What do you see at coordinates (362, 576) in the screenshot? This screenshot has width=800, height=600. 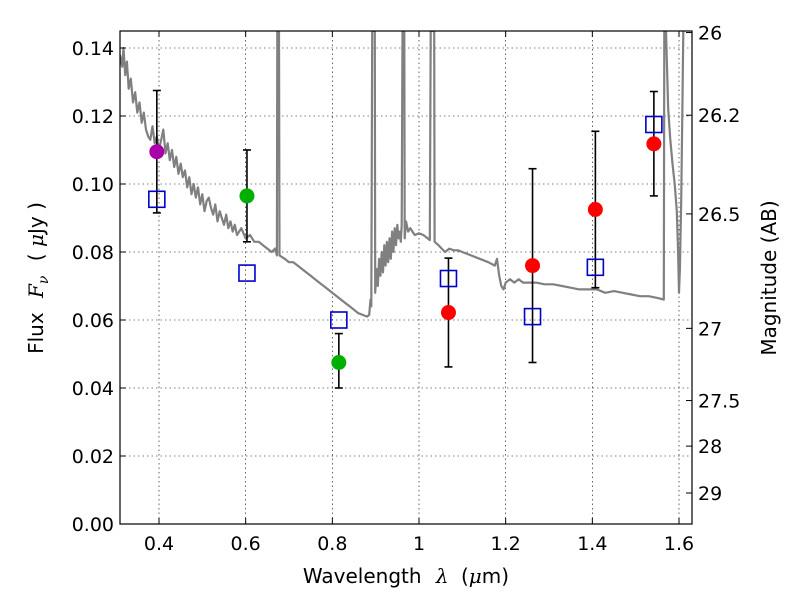 I see `x-axis-title-text: Wavelength` at bounding box center [362, 576].